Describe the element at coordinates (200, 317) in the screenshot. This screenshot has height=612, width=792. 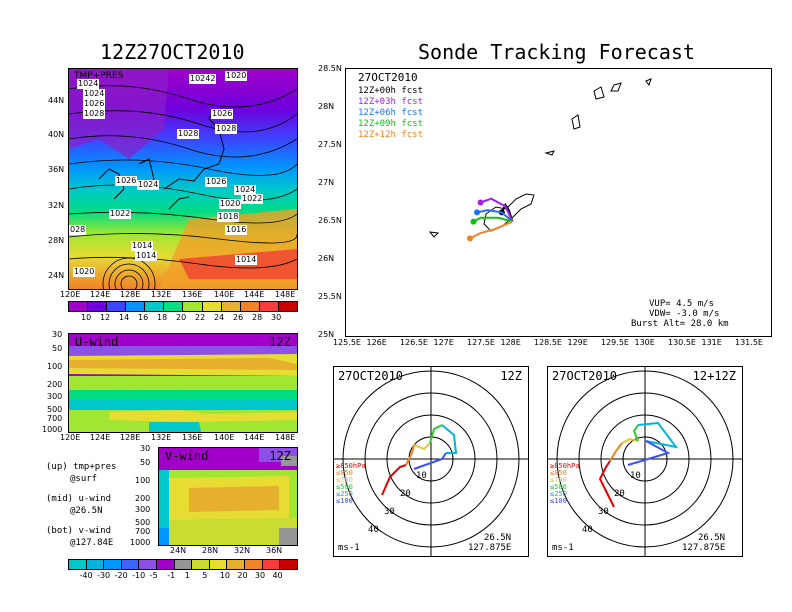
I see `colorbar-label: 22` at that location.